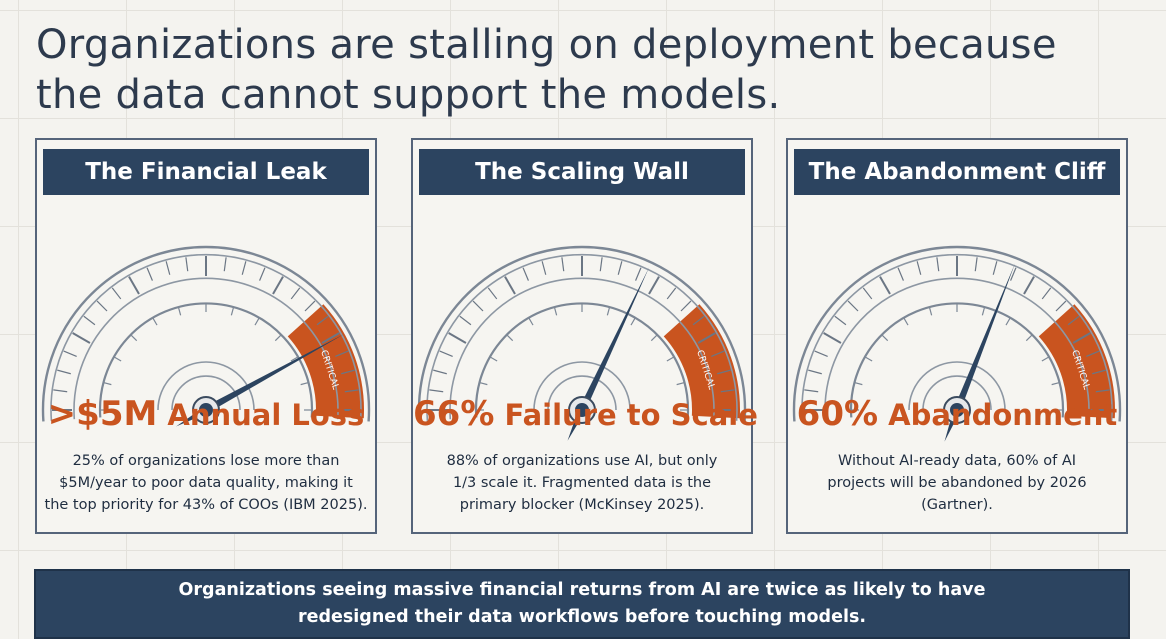  I want to click on stat-label: Annual Loss, so click(261, 415).